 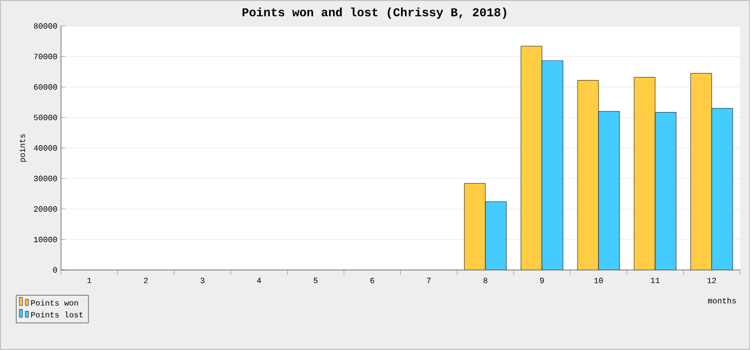 I want to click on y-tick-label: 60000, so click(x=45, y=87).